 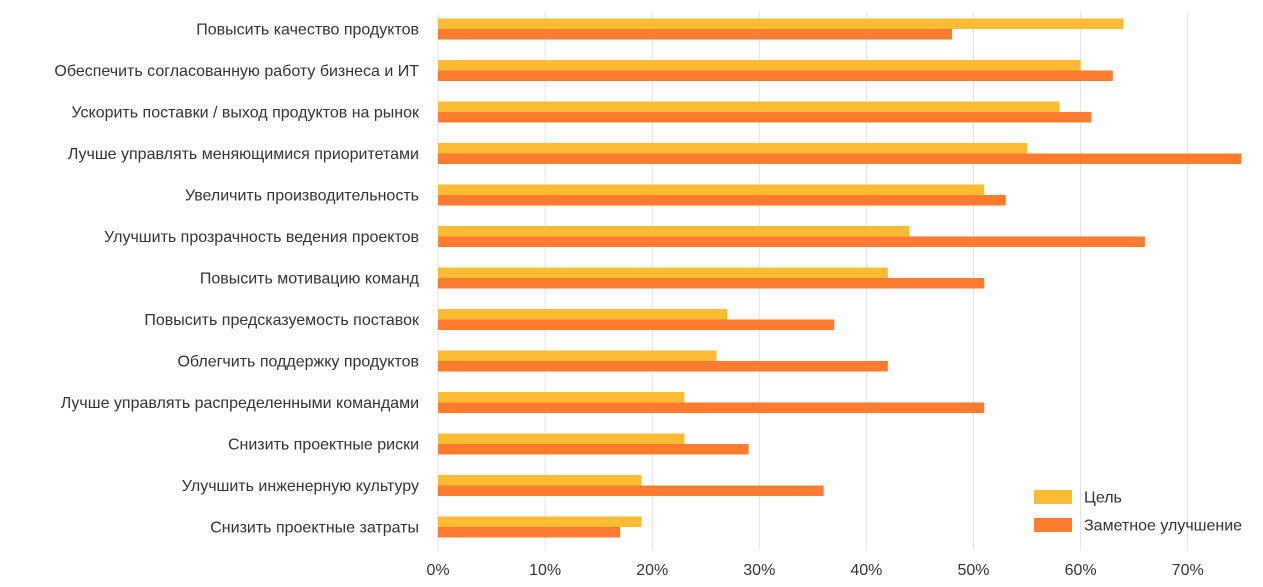 What do you see at coordinates (1163, 526) in the screenshot?
I see `legend-label: Заметное улучшение` at bounding box center [1163, 526].